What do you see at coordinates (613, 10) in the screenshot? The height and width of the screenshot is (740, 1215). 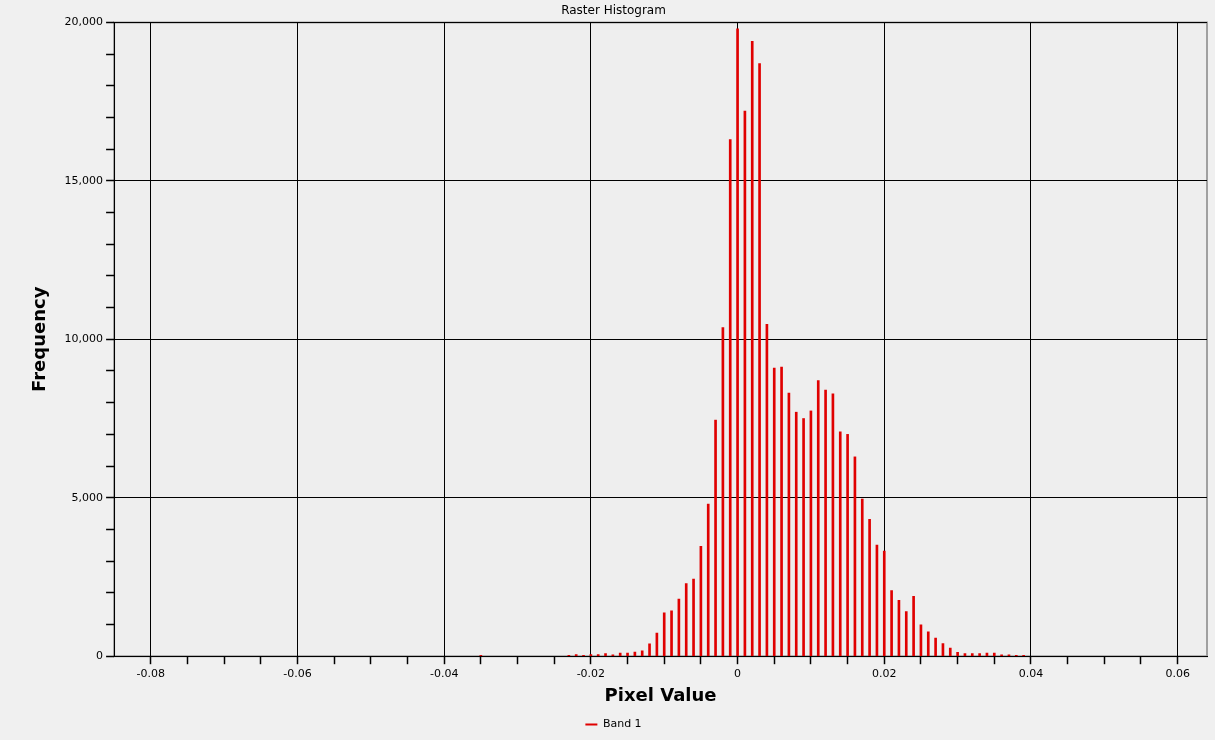 I see `chart-title: Raster Histogram` at bounding box center [613, 10].